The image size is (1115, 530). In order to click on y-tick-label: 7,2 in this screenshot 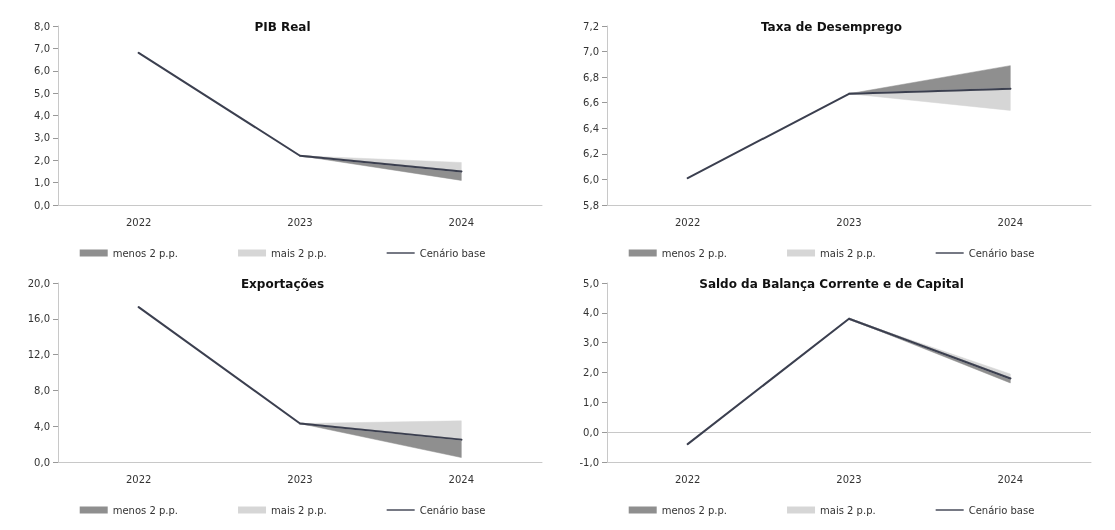, I will do `click(591, 26)`.